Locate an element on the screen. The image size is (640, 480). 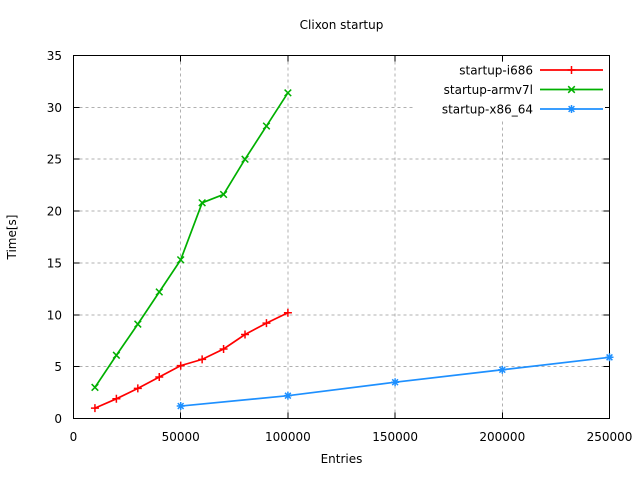
x-tick-label: 50000 is located at coordinates (181, 437).